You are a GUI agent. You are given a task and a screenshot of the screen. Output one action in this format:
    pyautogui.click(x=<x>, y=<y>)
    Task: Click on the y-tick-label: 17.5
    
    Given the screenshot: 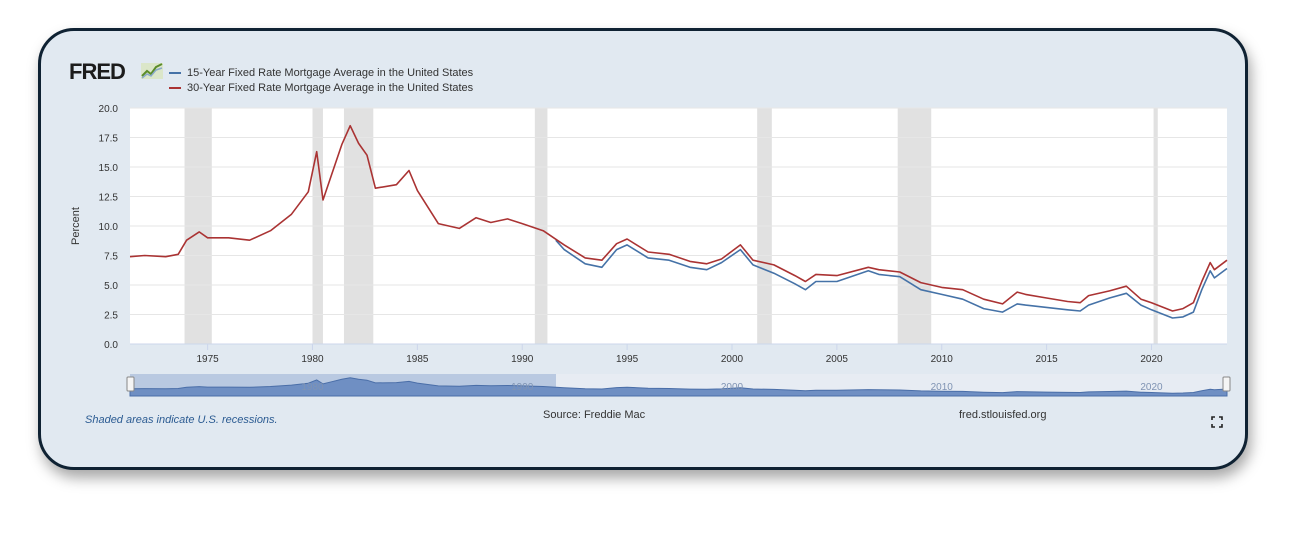 What is the action you would take?
    pyautogui.click(x=109, y=139)
    